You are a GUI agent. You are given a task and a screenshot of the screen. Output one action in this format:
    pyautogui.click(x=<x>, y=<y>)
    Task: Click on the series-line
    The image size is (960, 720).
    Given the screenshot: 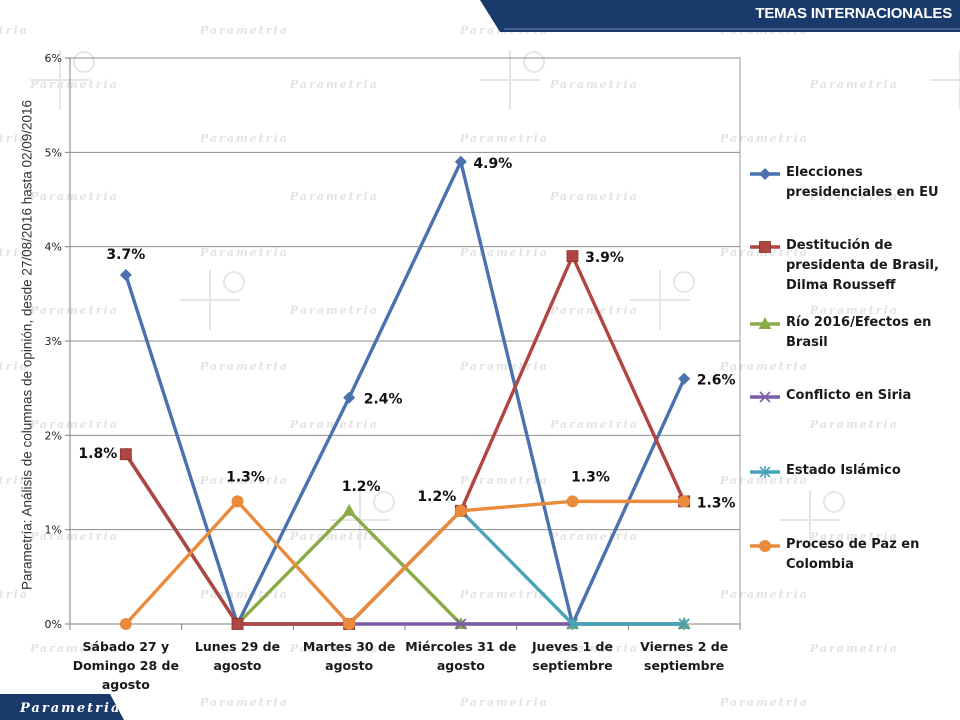 What is the action you would take?
    pyautogui.click(x=404, y=562)
    